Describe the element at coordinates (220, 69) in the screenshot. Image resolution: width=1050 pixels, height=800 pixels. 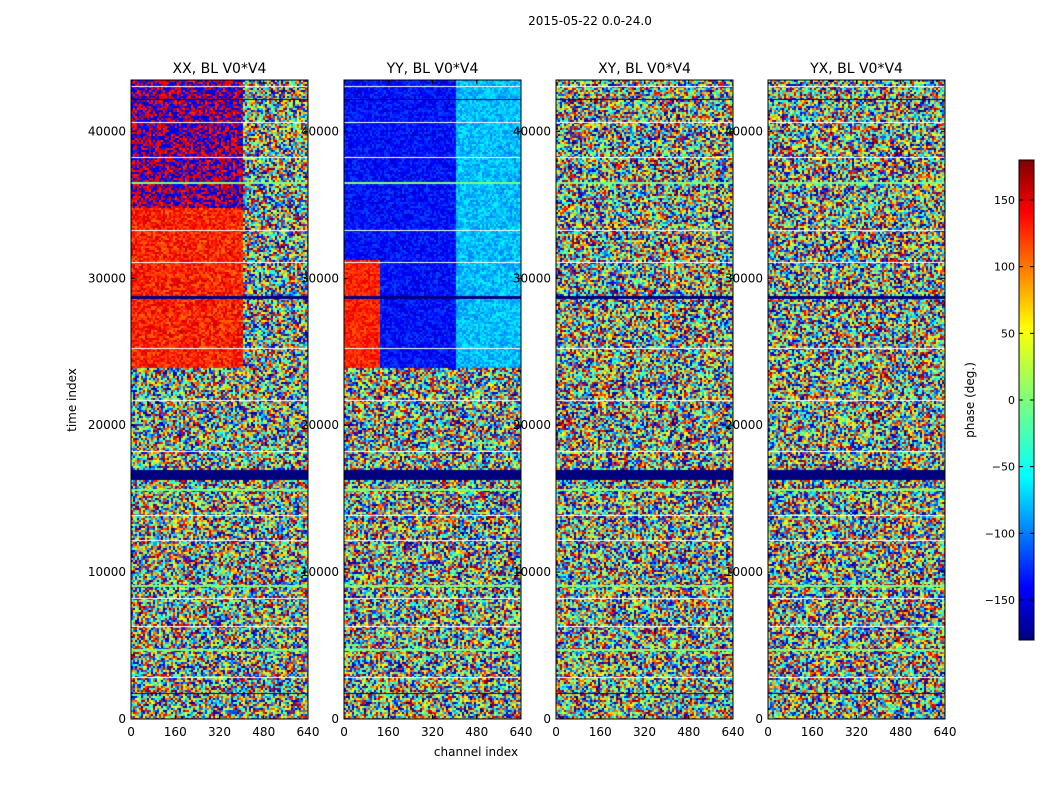
I see `panel-title: XX, BL V0*V4` at that location.